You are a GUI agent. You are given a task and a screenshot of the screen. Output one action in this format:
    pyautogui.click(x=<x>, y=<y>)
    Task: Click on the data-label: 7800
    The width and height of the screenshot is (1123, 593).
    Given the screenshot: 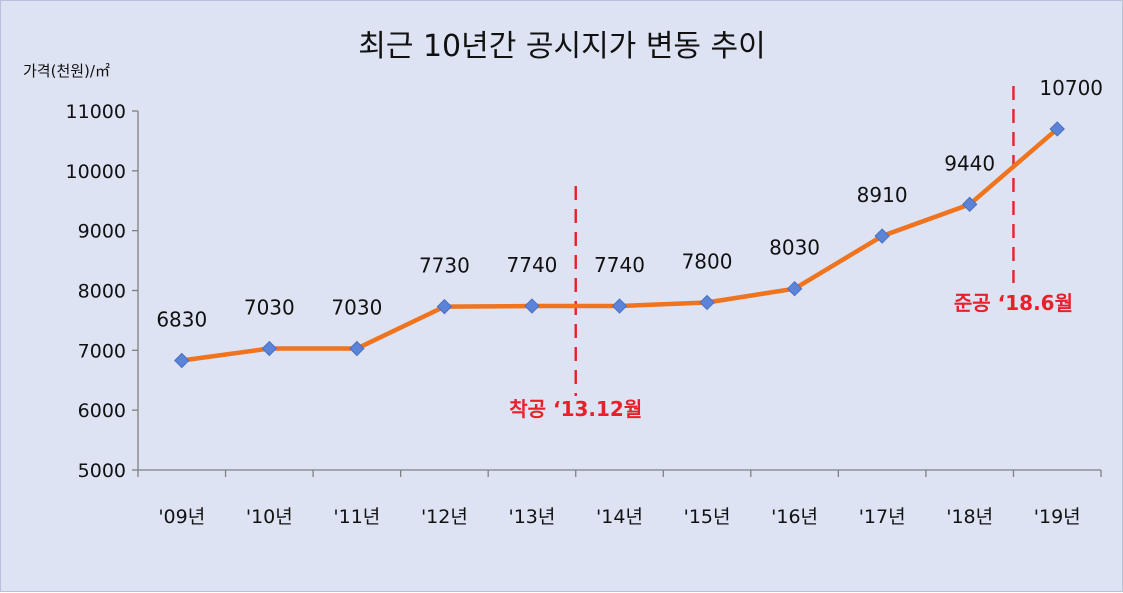 What is the action you would take?
    pyautogui.click(x=707, y=261)
    